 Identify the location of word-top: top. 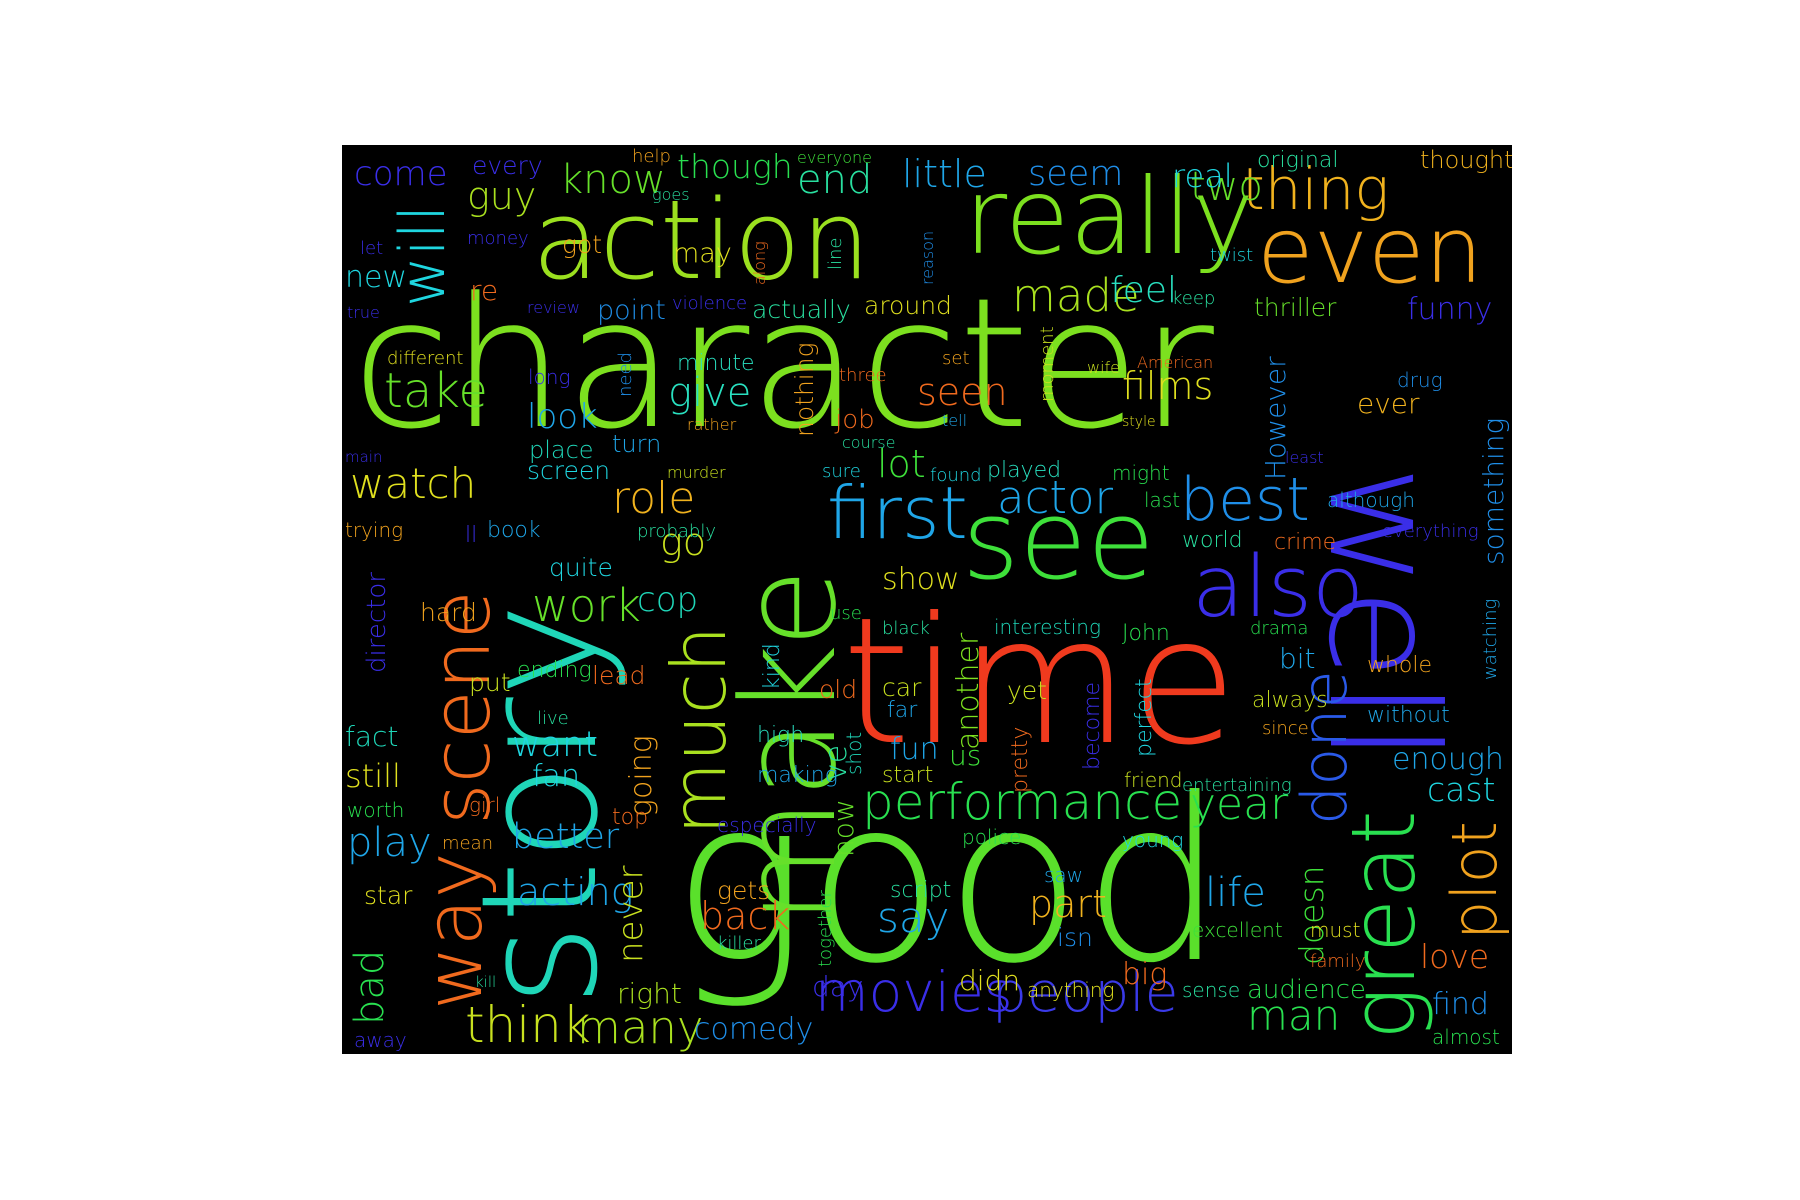
(630, 817).